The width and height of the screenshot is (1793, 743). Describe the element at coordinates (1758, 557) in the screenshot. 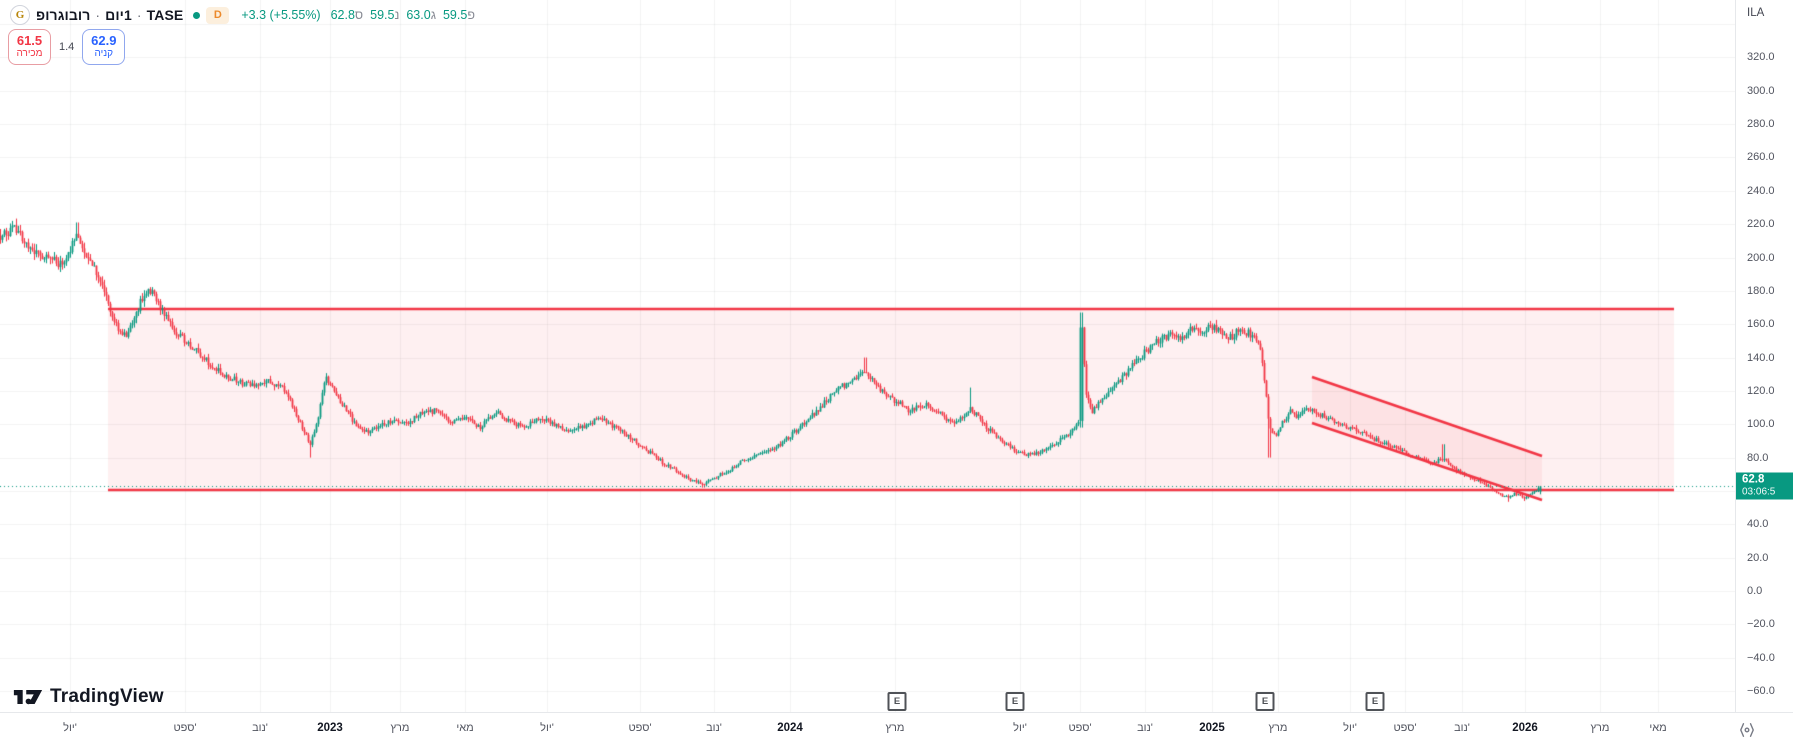

I see `price-tick-label: 20.0` at that location.